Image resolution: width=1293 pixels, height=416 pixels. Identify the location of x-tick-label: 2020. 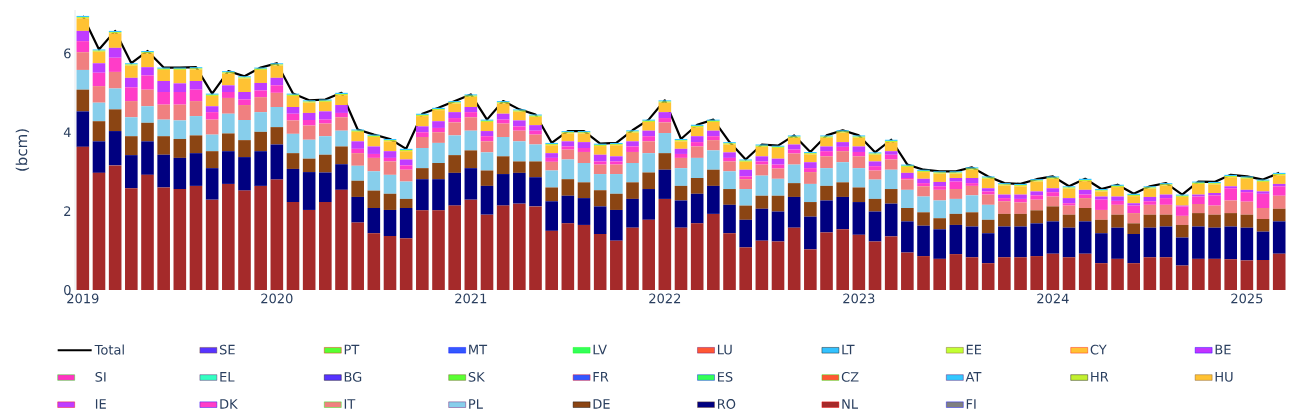
(277, 298).